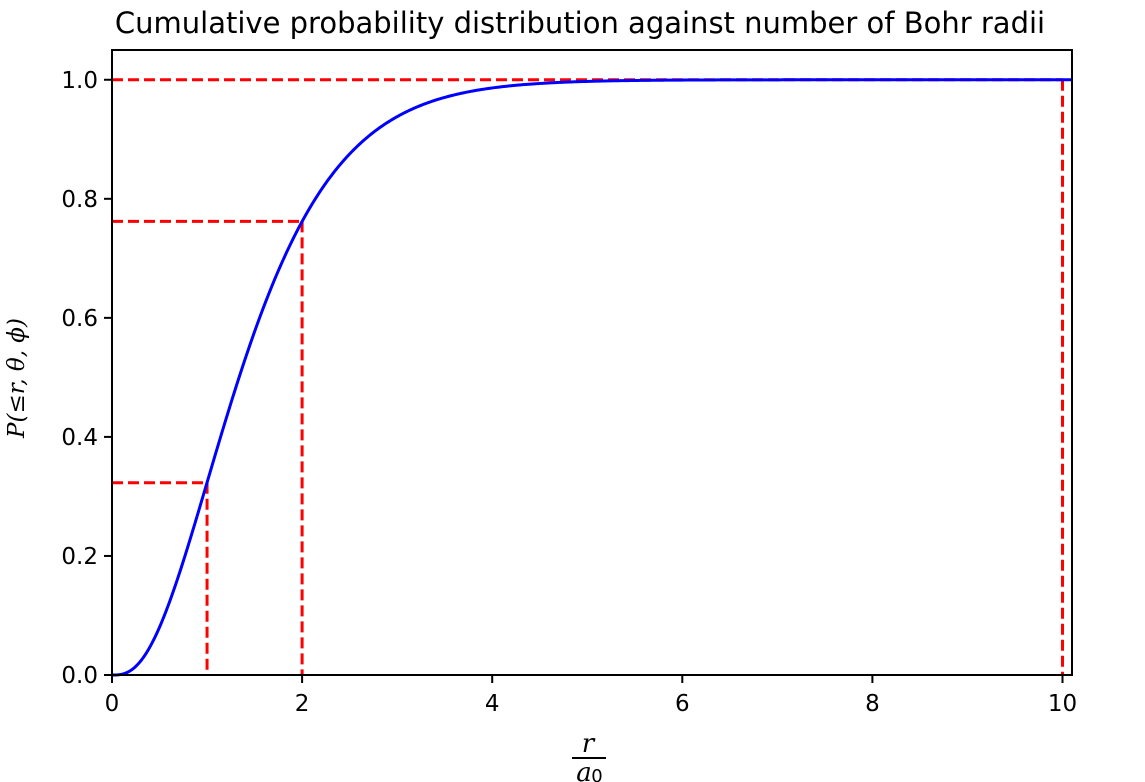  Describe the element at coordinates (591, 696) in the screenshot. I see `x-axis: 0 2 4 6 8 10` at that location.